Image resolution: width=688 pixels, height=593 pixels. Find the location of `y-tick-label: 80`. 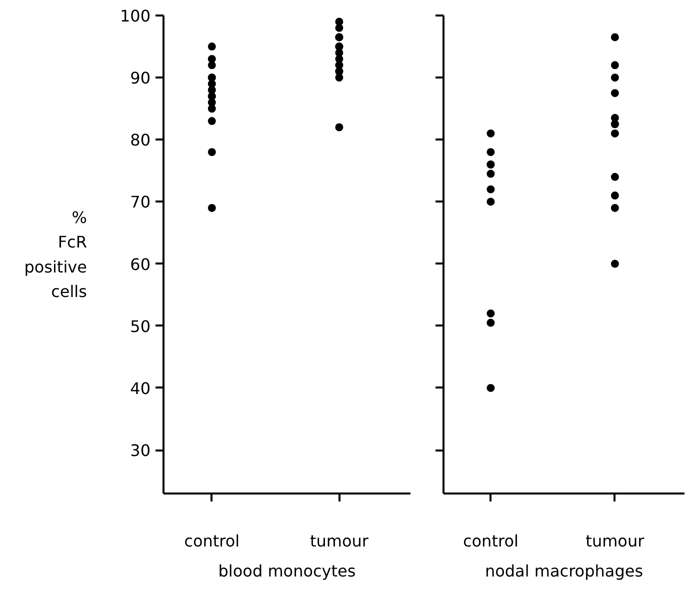

y-tick-label: 80 is located at coordinates (140, 140).